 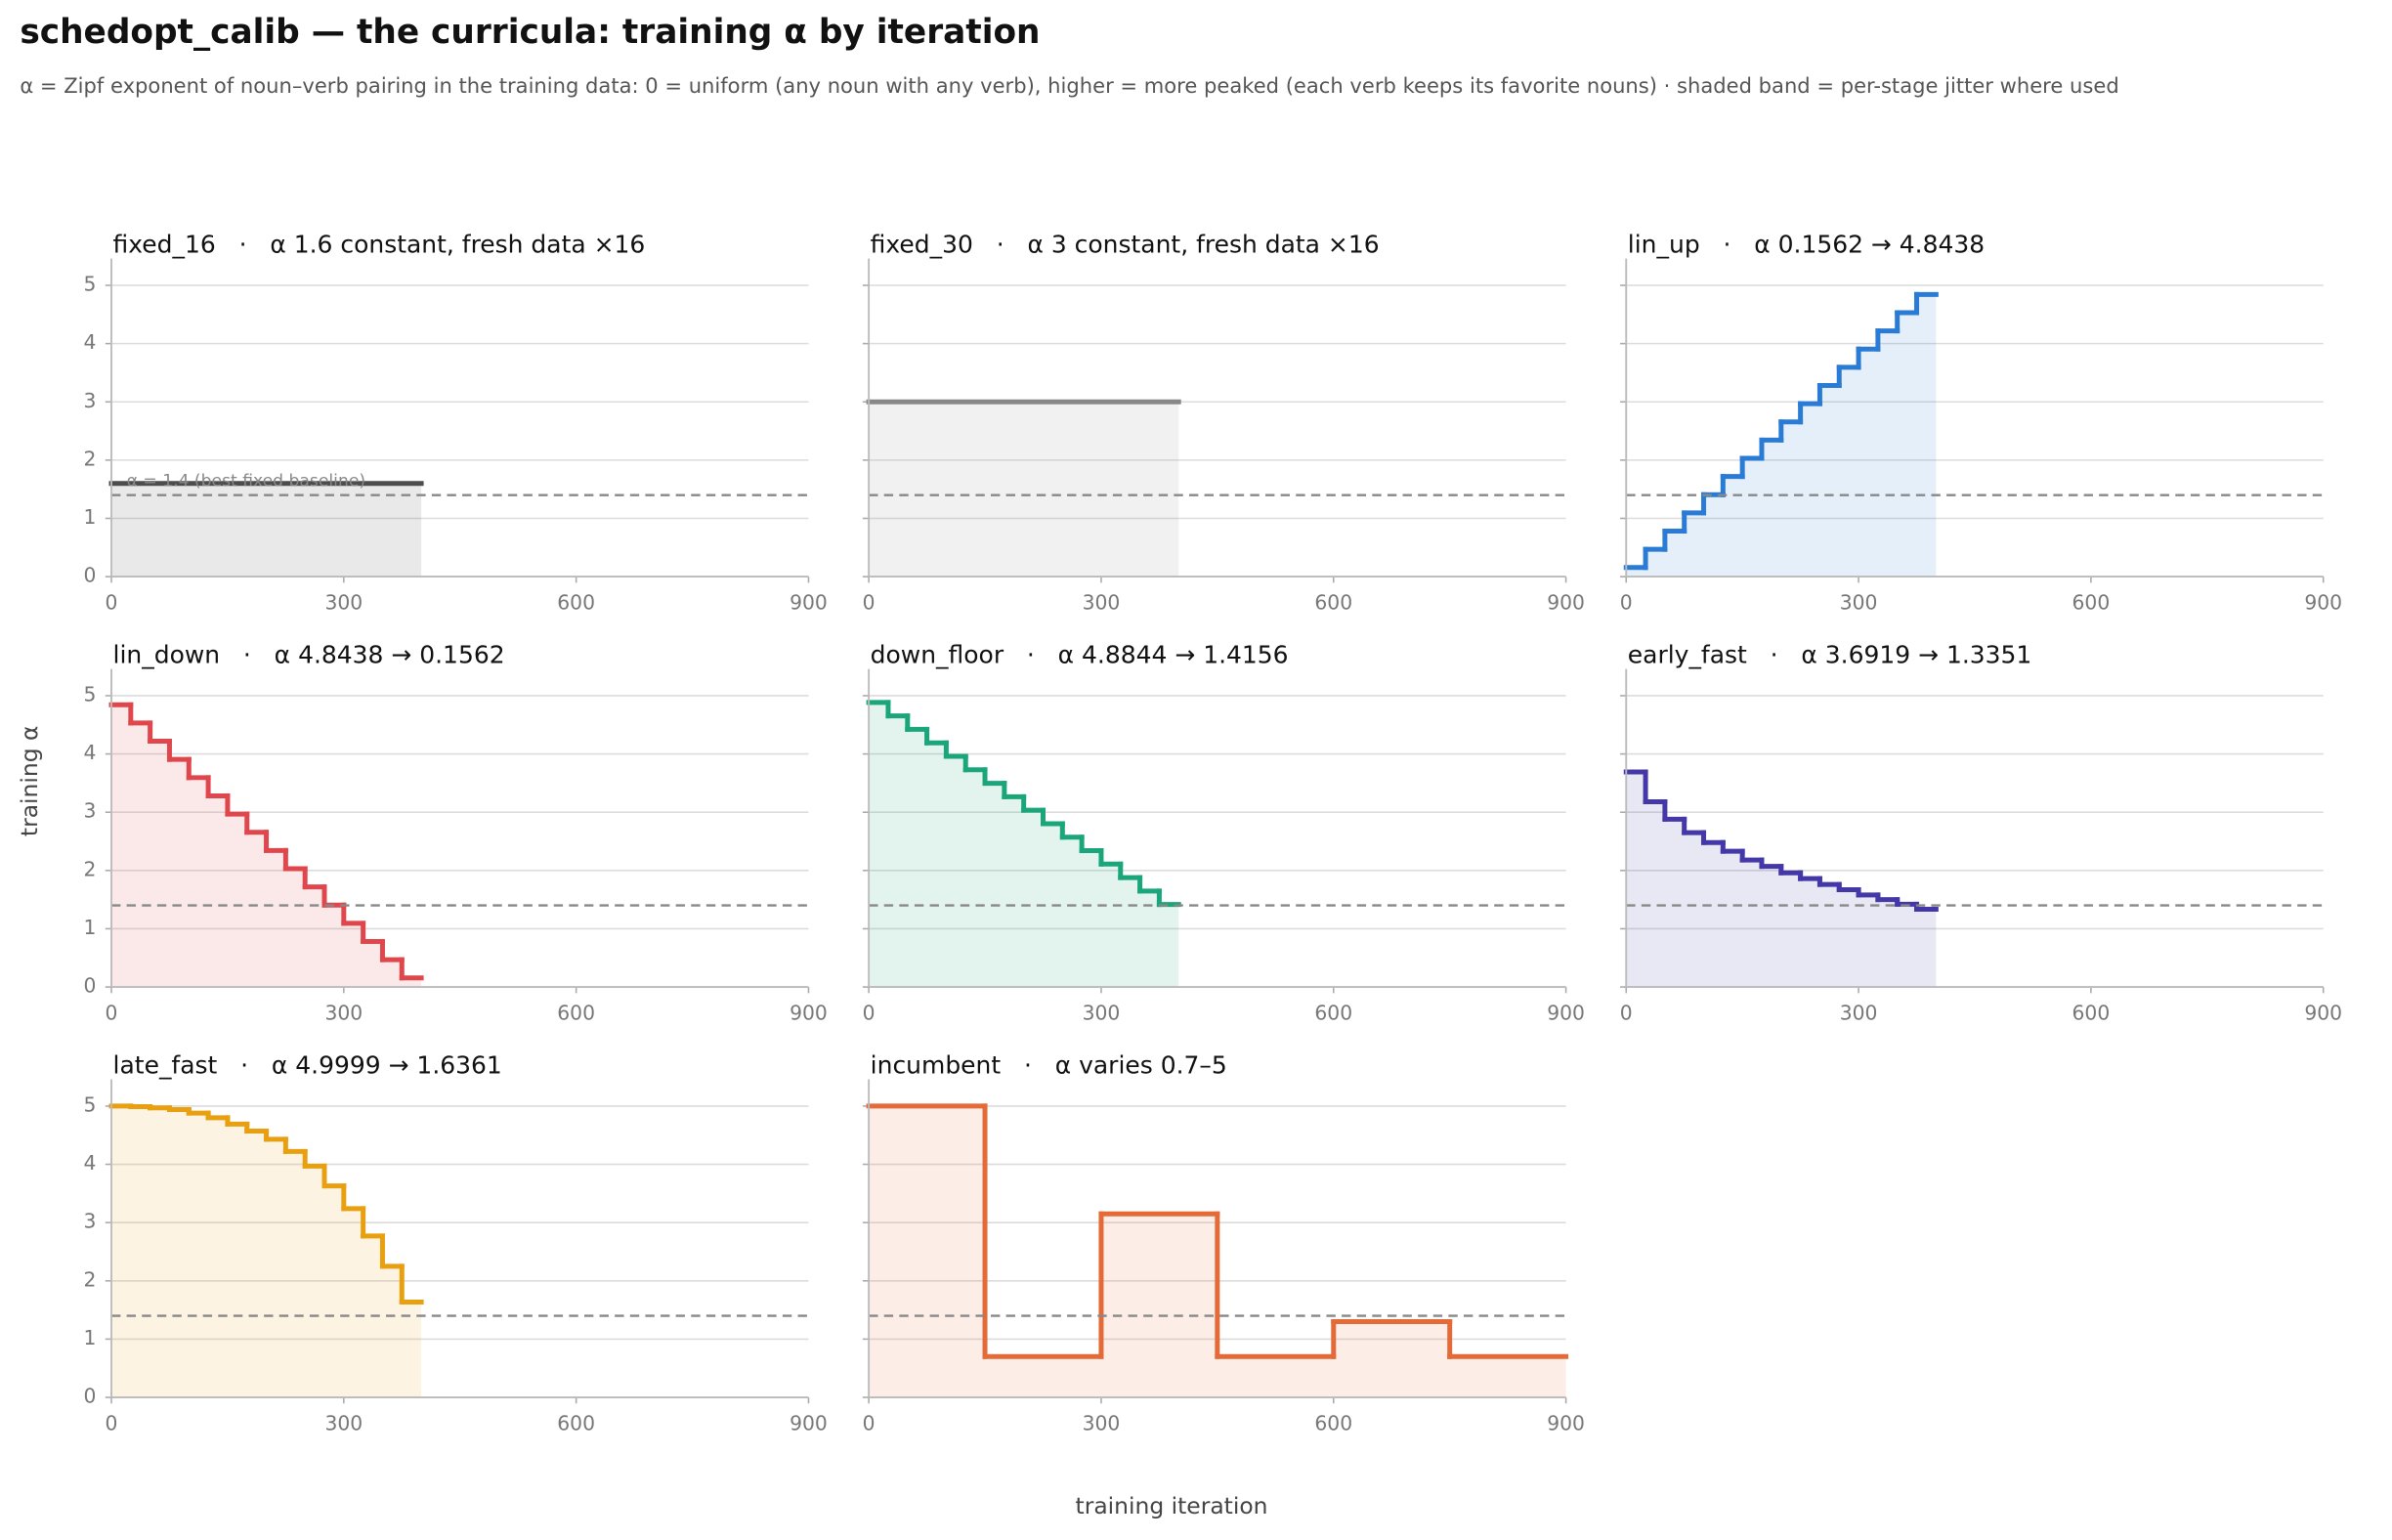 I want to click on panel-title: incumbent · α varies 0.7–5, so click(x=1049, y=1064).